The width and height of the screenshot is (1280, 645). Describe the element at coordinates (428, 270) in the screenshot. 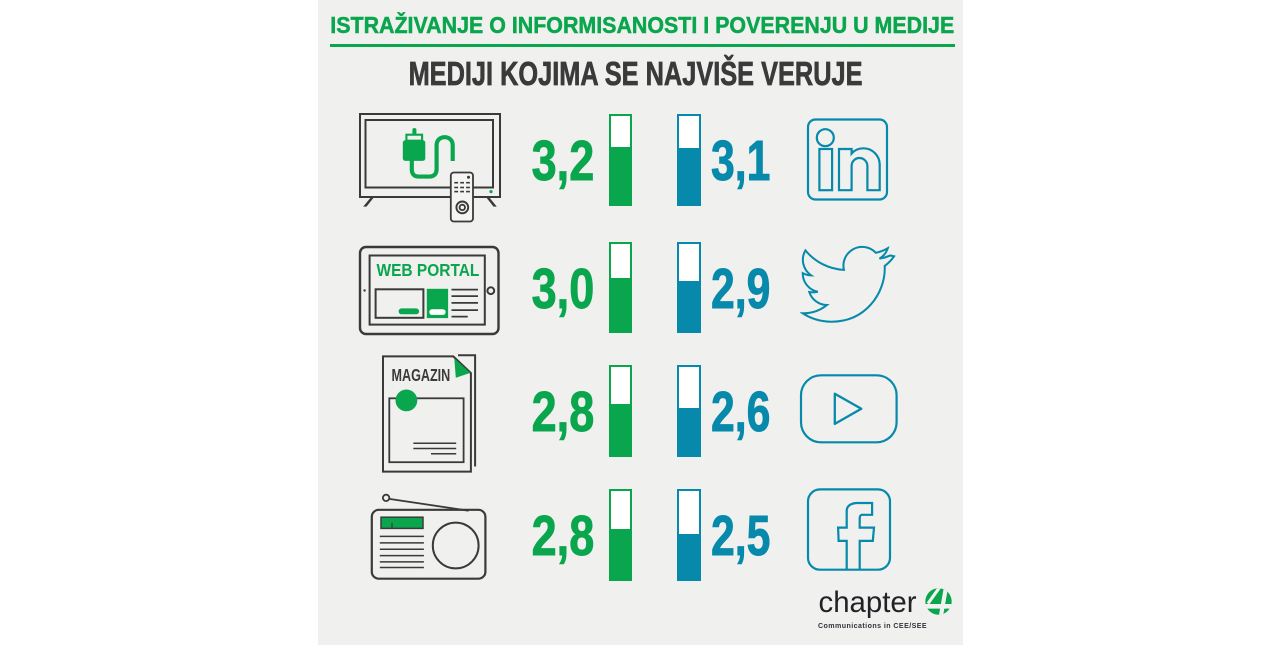

I see `svg-text: WEB PORTAL` at that location.